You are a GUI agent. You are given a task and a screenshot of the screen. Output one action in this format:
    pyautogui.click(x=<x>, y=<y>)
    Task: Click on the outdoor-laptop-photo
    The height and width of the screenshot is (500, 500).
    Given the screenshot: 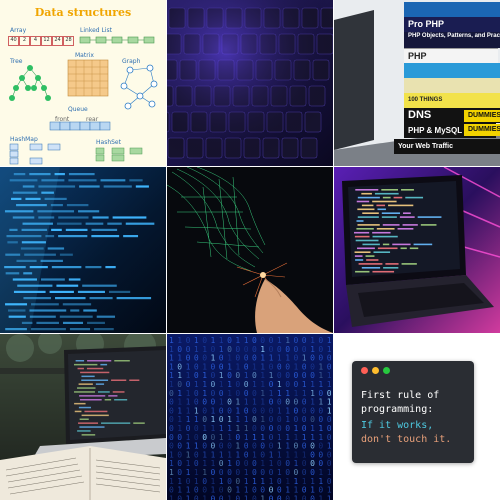 What is the action you would take?
    pyautogui.click(x=83, y=417)
    